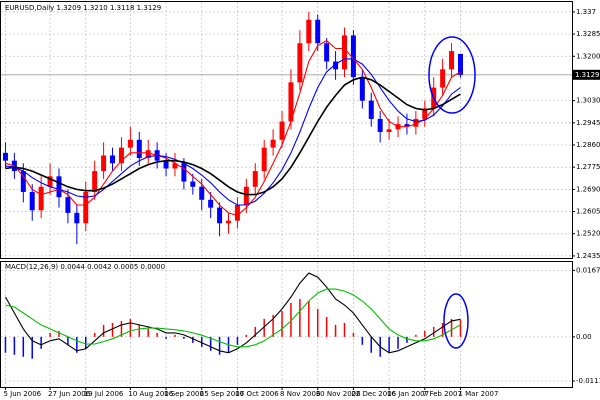  I want to click on x-tick-label: 22 Dec 2006, so click(373, 394).